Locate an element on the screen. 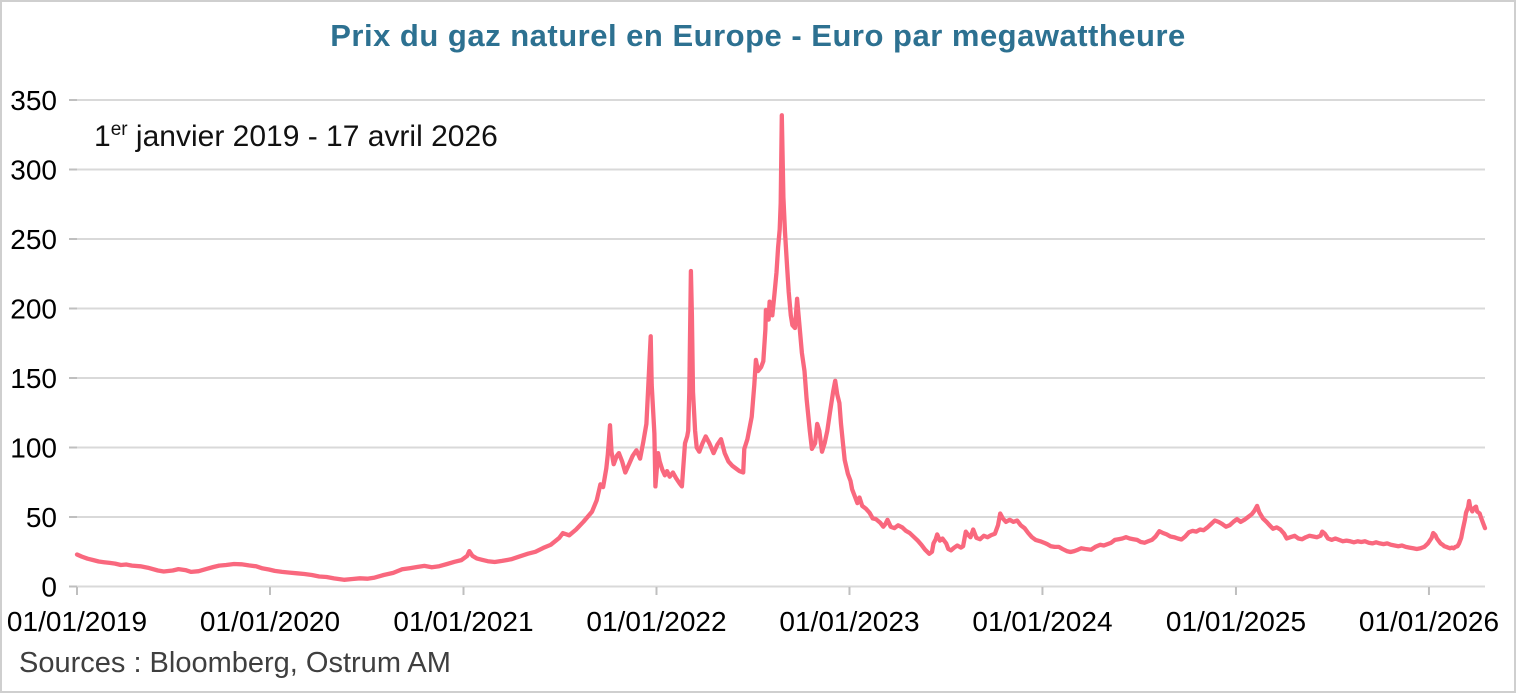 The height and width of the screenshot is (693, 1516). date-range-prefix: 1 is located at coordinates (102, 136).